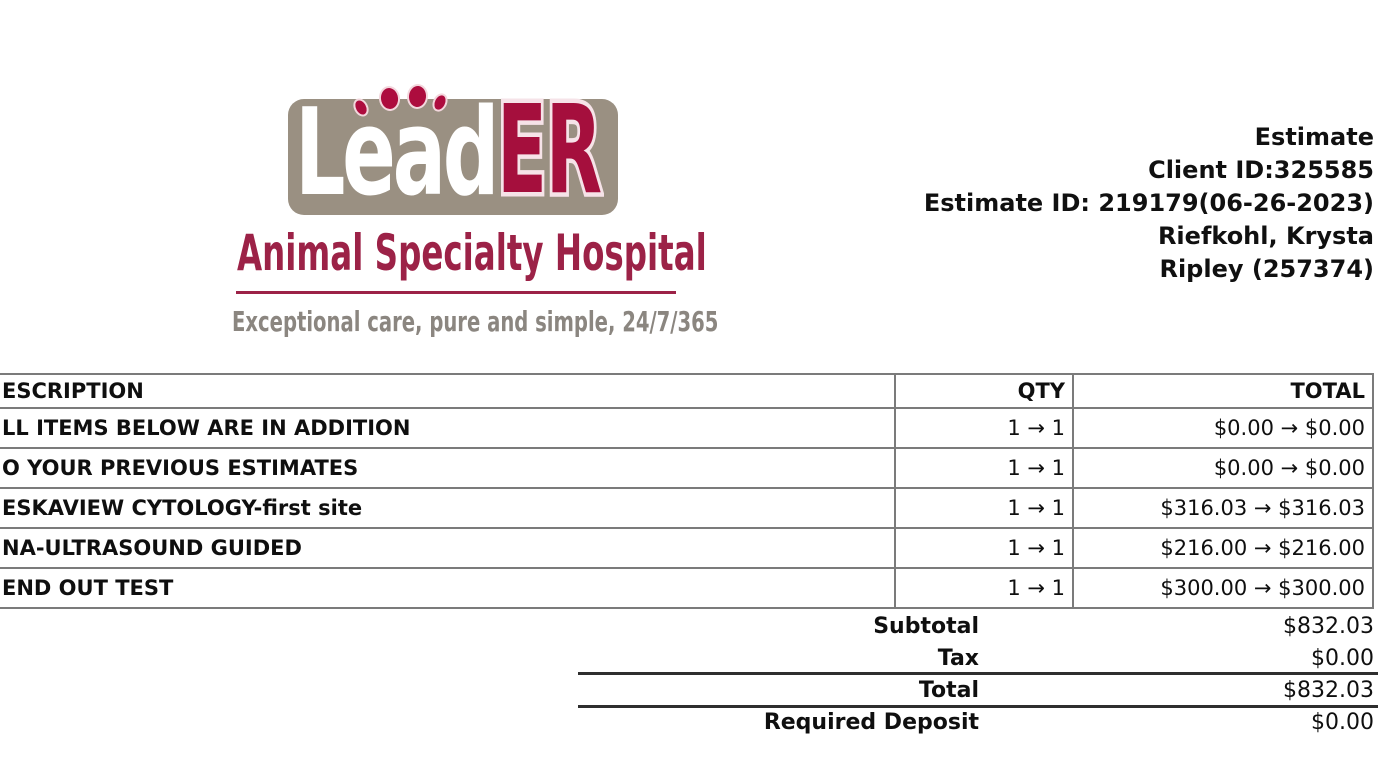 Image resolution: width=1382 pixels, height=781 pixels. I want to click on subtotal-row: Subtotal $832.03, so click(687, 626).